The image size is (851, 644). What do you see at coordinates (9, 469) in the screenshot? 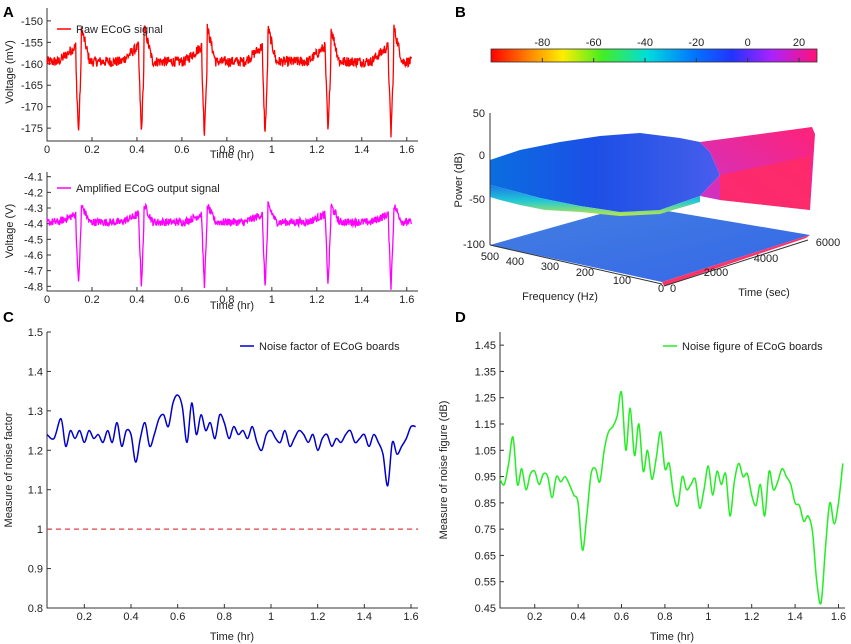
I see `chart-c-ylabel: Measure of noise factor` at bounding box center [9, 469].